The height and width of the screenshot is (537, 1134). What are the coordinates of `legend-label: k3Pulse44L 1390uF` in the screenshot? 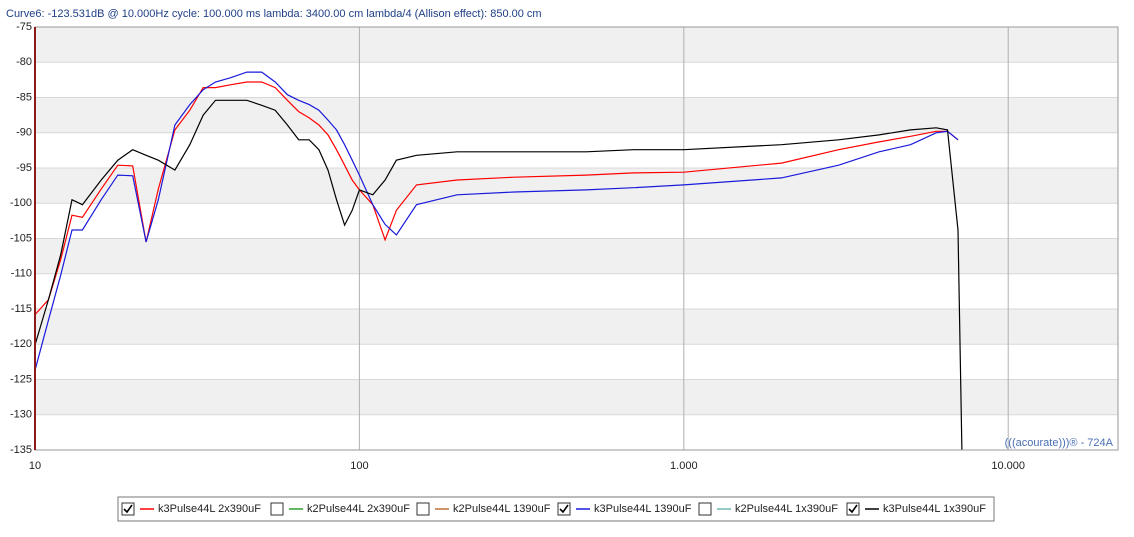 It's located at (643, 509).